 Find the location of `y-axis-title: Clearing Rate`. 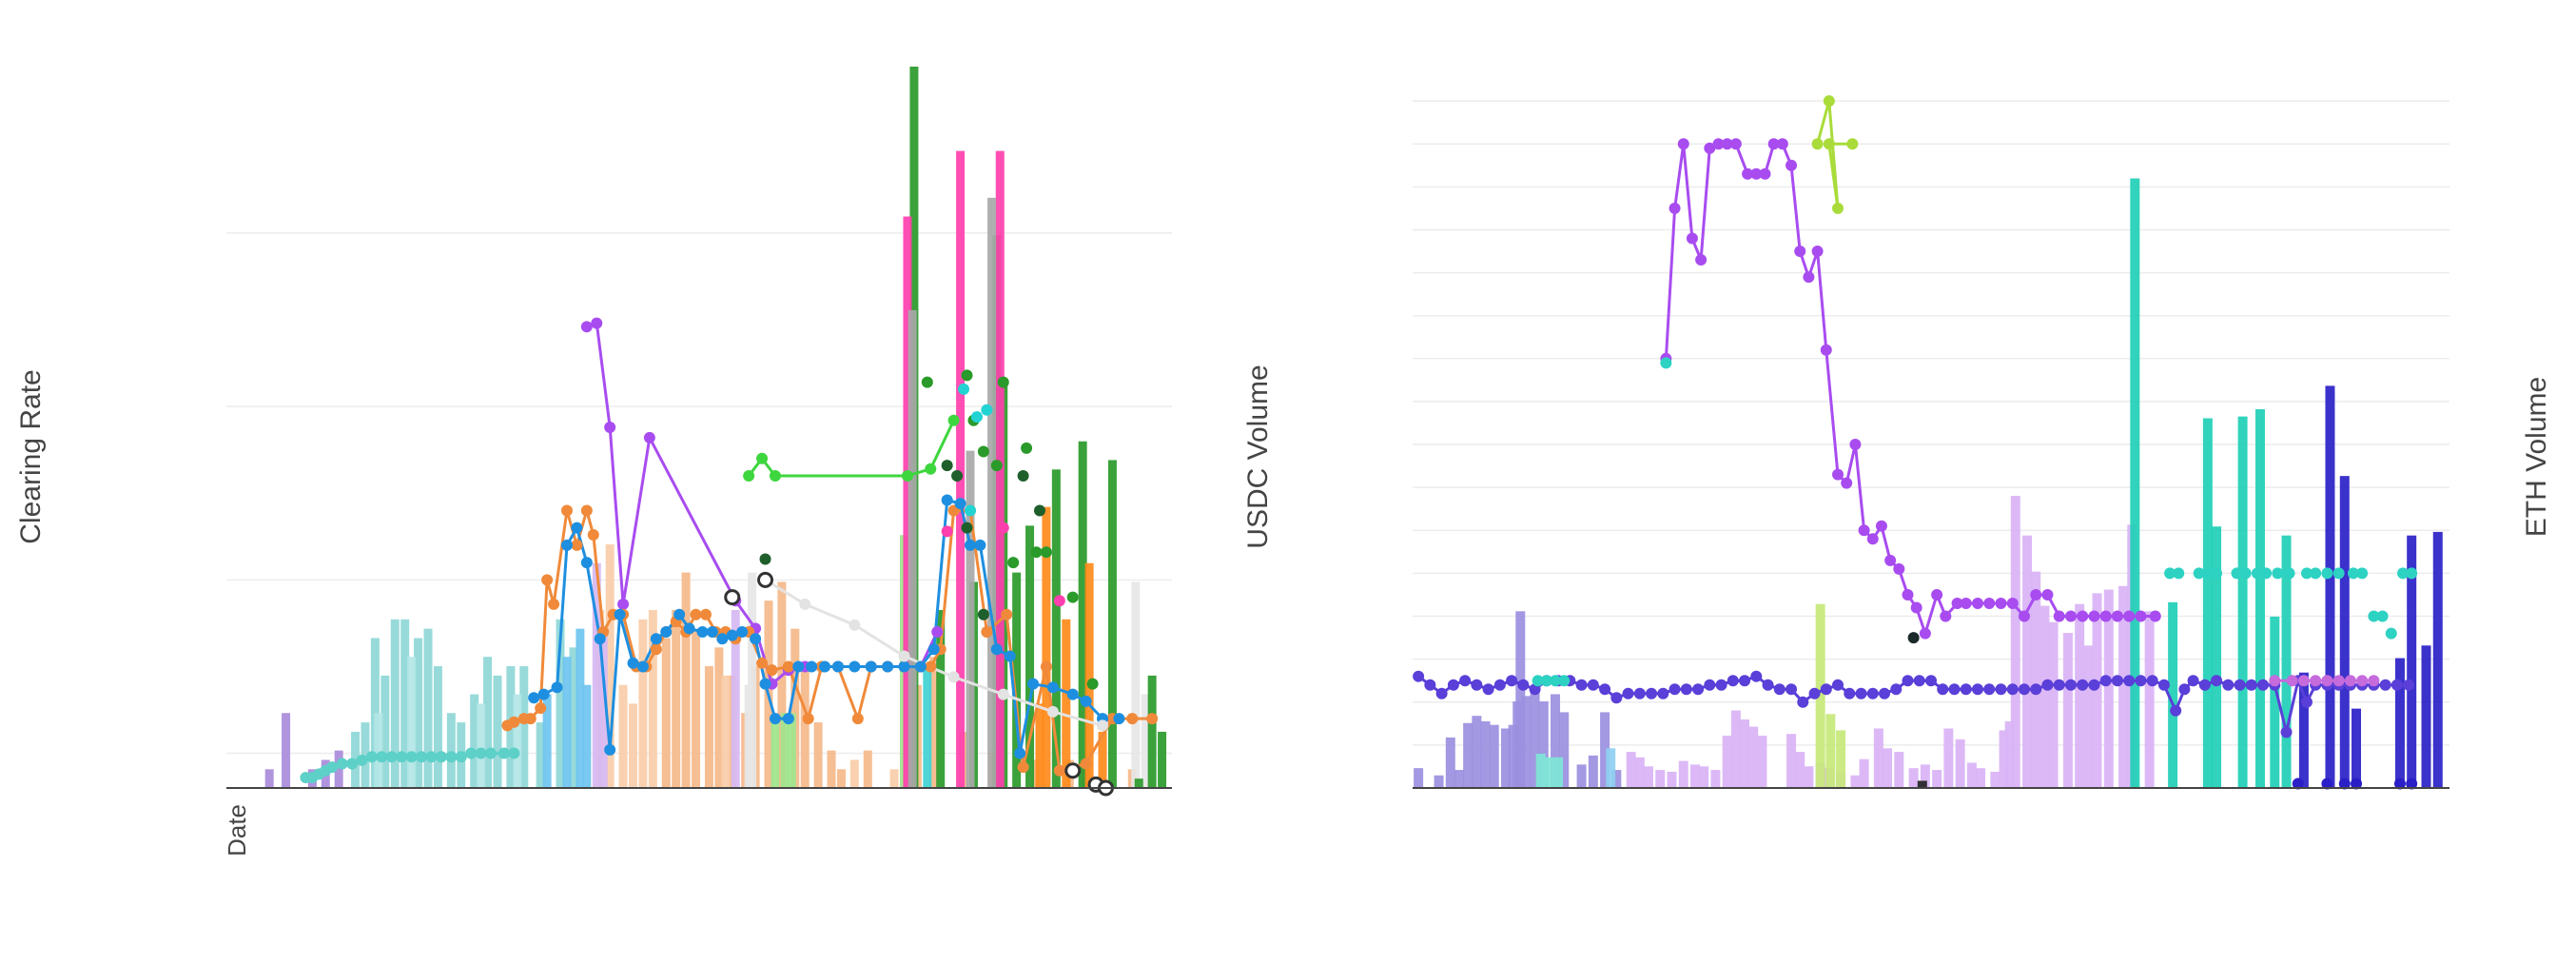

y-axis-title: Clearing Rate is located at coordinates (31, 456).